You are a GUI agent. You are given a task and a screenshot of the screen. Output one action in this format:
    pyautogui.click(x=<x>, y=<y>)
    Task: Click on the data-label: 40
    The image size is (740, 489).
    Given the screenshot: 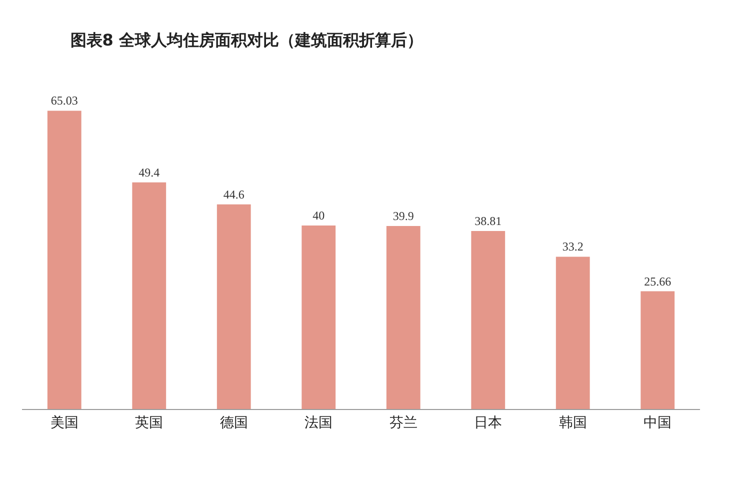 What is the action you would take?
    pyautogui.click(x=318, y=215)
    